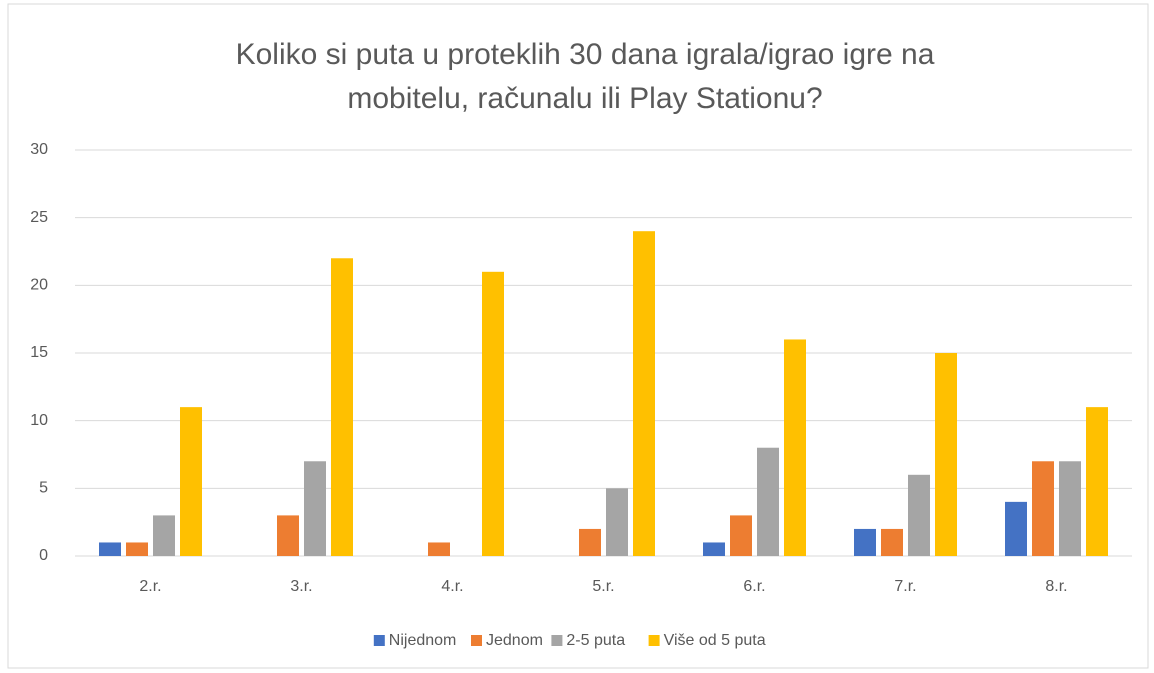  What do you see at coordinates (452, 586) in the screenshot?
I see `x-tick-label: 4.r.` at bounding box center [452, 586].